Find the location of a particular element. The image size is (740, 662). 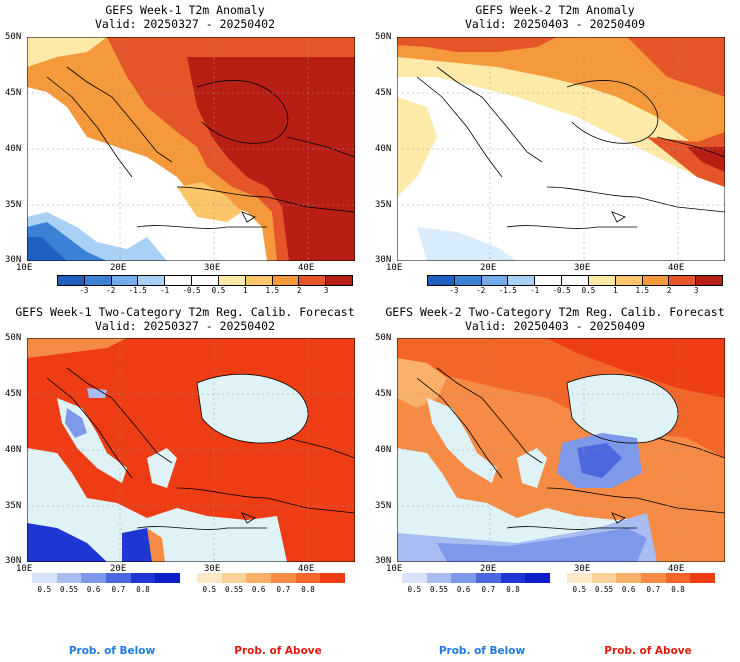

prob-below-colorbar is located at coordinates (476, 578).